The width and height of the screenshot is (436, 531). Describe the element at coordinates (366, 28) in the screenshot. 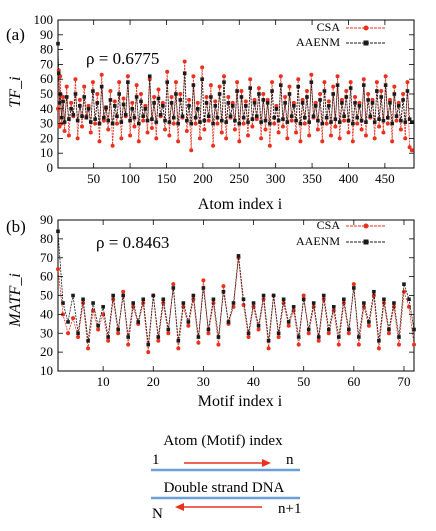

I see `legend-swatch-marker-csa` at that location.